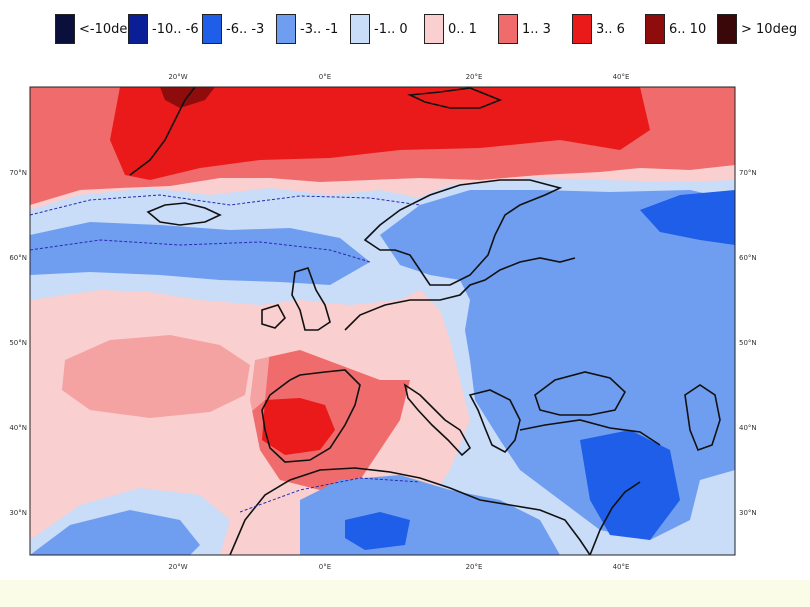 This screenshot has width=810, height=607. I want to click on legend-item: -6.. -3, so click(233, 29).